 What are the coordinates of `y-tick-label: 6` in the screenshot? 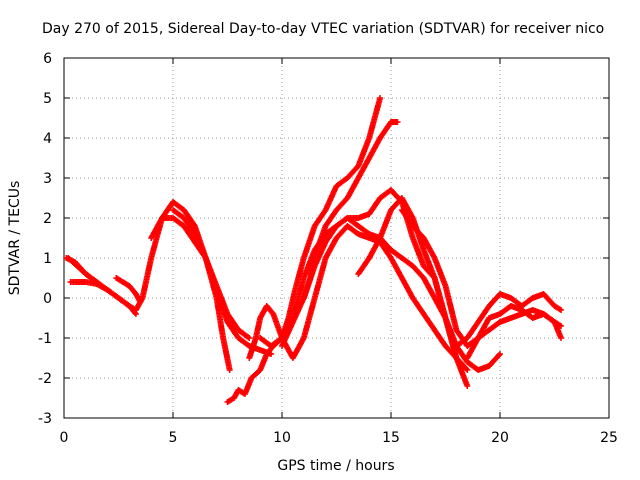 It's located at (47, 59).